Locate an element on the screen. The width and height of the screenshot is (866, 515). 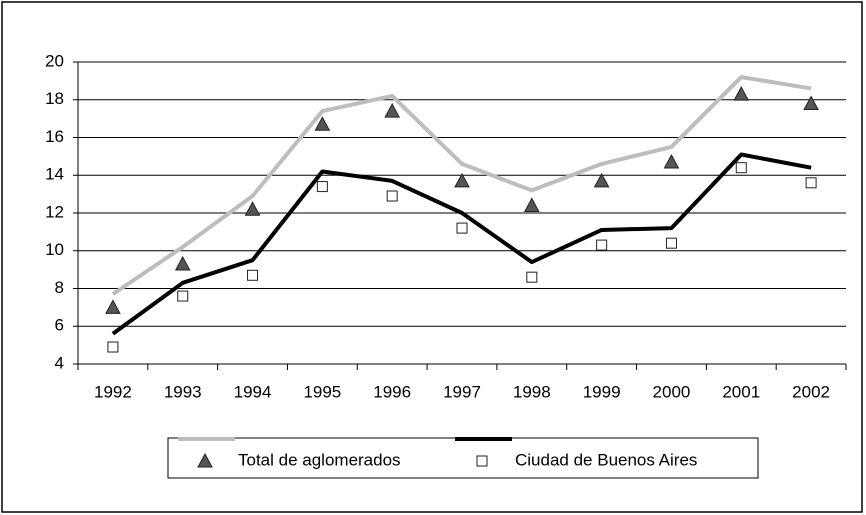
y-tick-label: 14 is located at coordinates (54, 174).